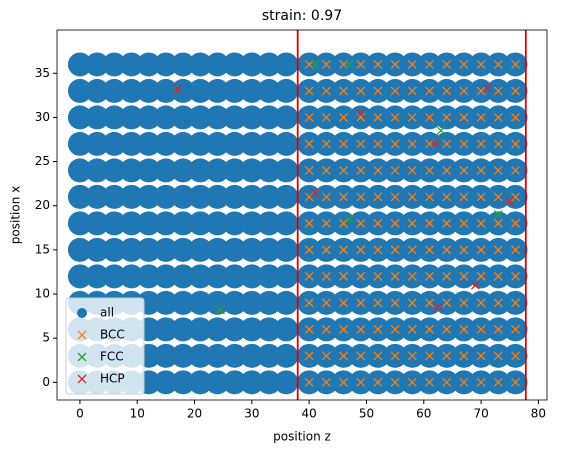 The height and width of the screenshot is (458, 563). Describe the element at coordinates (42, 73) in the screenshot. I see `y-tick-label: 35` at that location.